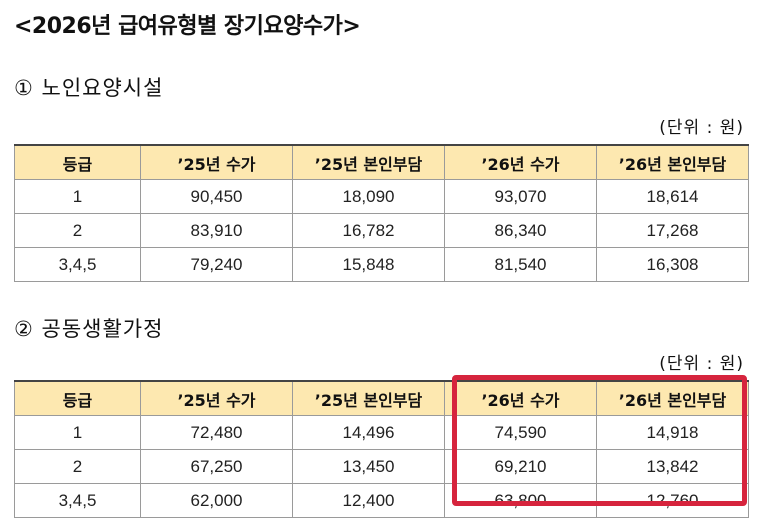 Image resolution: width=760 pixels, height=532 pixels. I want to click on table-row: 1 72,480 14,496 74,590 14,918, so click(381, 432).